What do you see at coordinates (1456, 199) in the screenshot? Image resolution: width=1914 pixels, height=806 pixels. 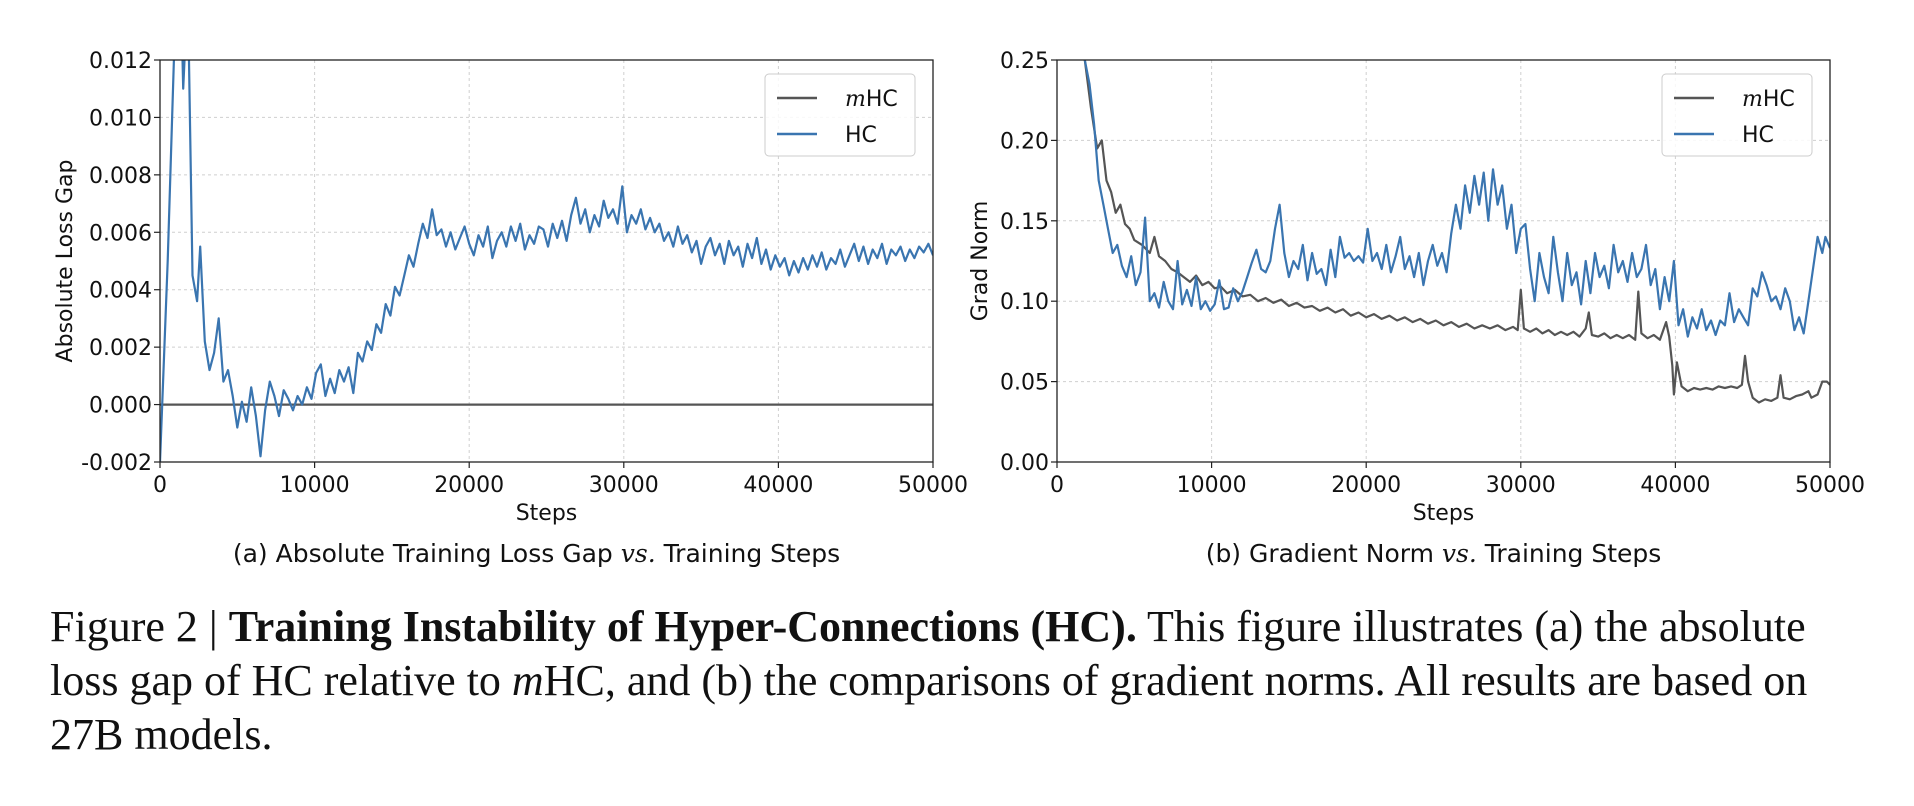 I see `series-line-hc` at bounding box center [1456, 199].